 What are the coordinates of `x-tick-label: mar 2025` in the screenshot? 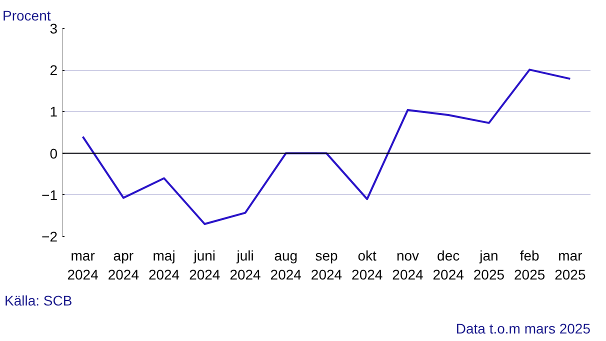 It's located at (570, 265).